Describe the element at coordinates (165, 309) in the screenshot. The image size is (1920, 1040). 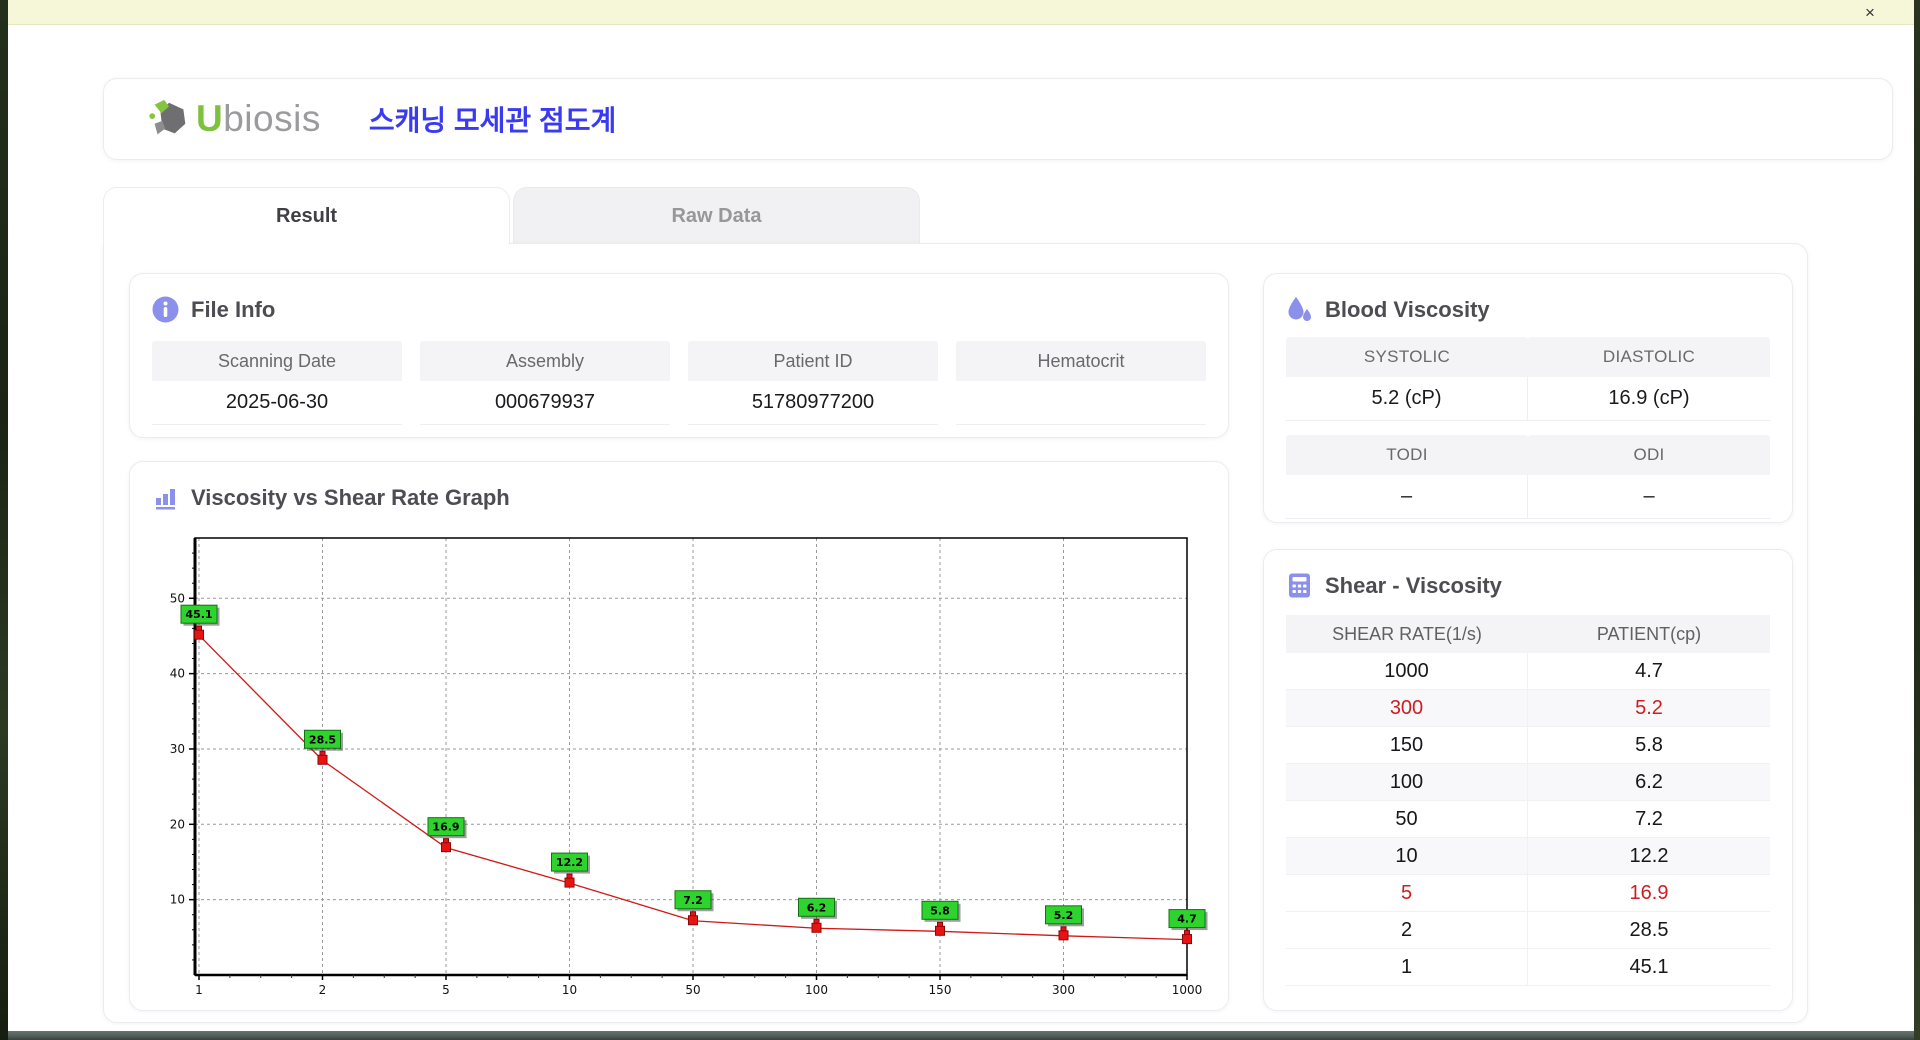
I see `info-icon` at that location.